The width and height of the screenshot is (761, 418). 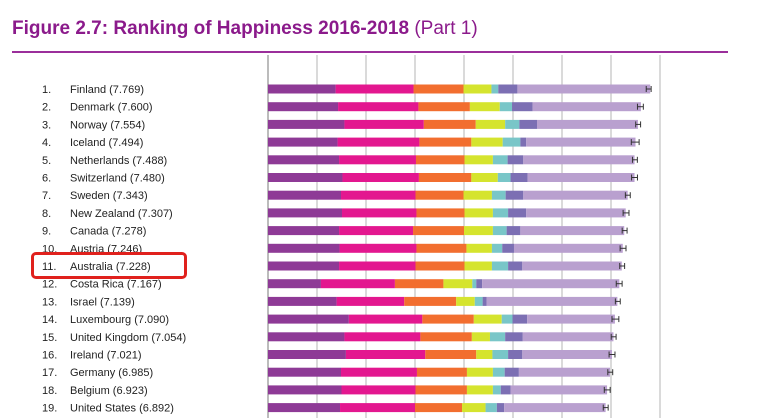 I want to click on row-australia: 11. Australia (7.228), so click(x=334, y=267).